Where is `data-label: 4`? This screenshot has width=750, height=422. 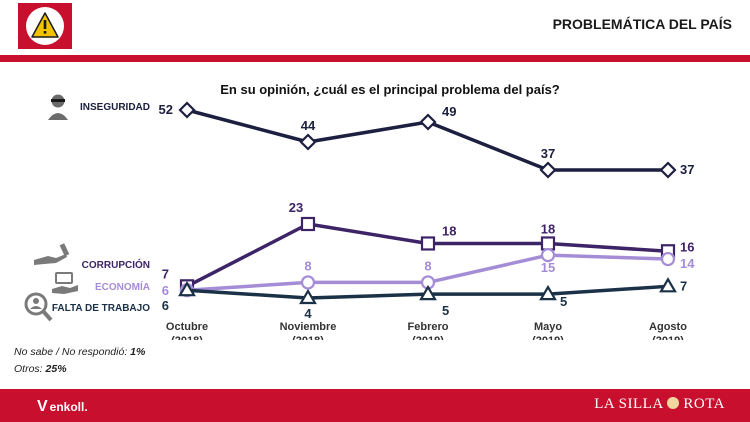
data-label: 4 is located at coordinates (308, 313).